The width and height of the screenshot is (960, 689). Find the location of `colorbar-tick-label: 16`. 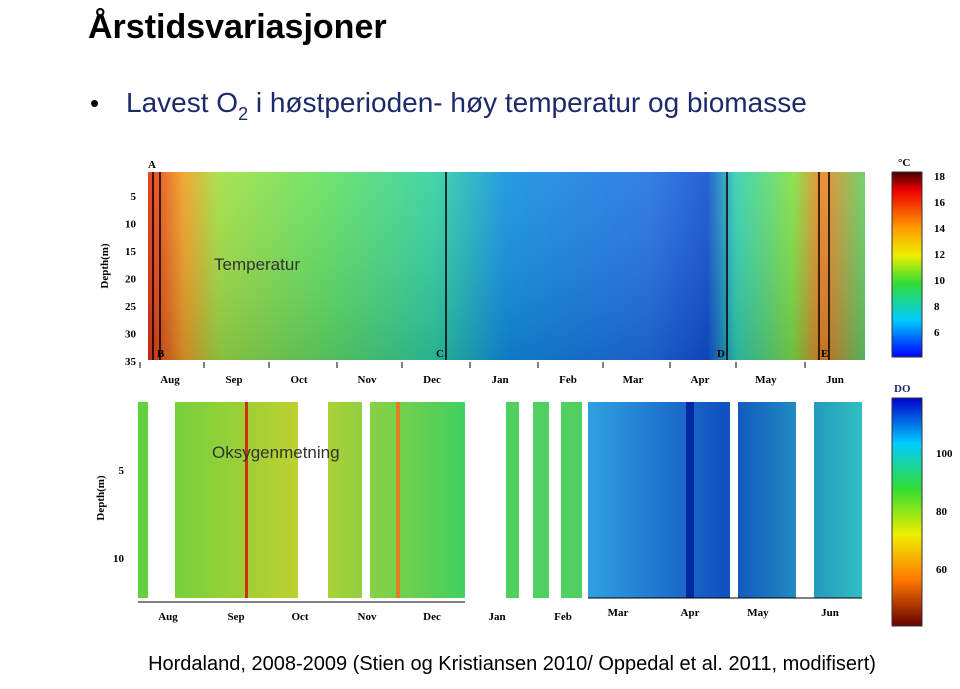

colorbar-tick-label: 16 is located at coordinates (940, 203).